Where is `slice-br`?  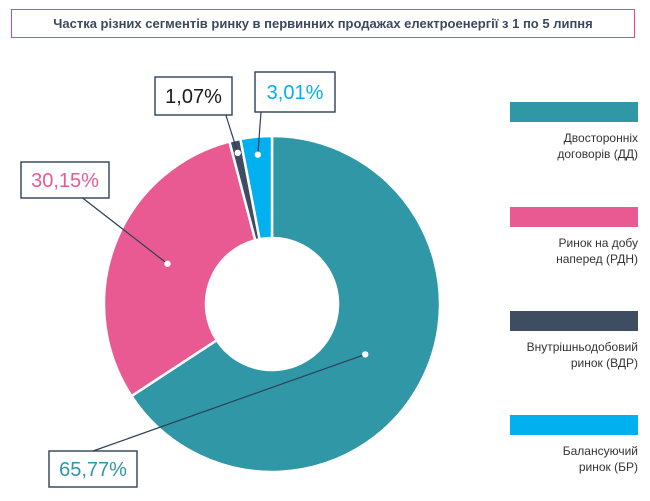
slice-br is located at coordinates (256, 187).